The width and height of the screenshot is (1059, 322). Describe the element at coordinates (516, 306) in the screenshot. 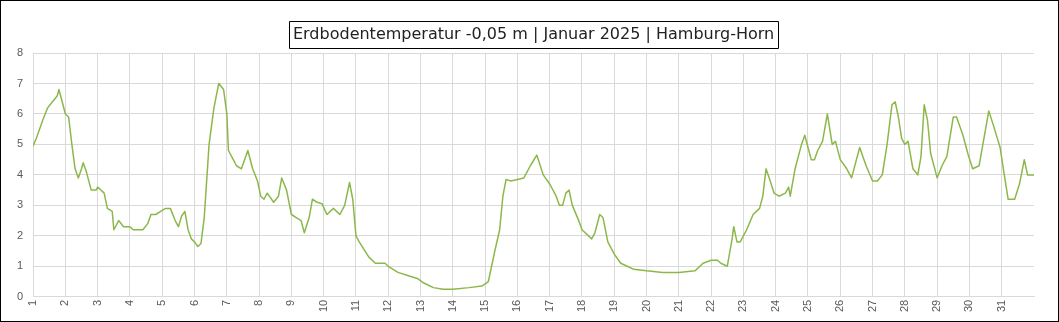

I see `x-tick-label: 16` at that location.